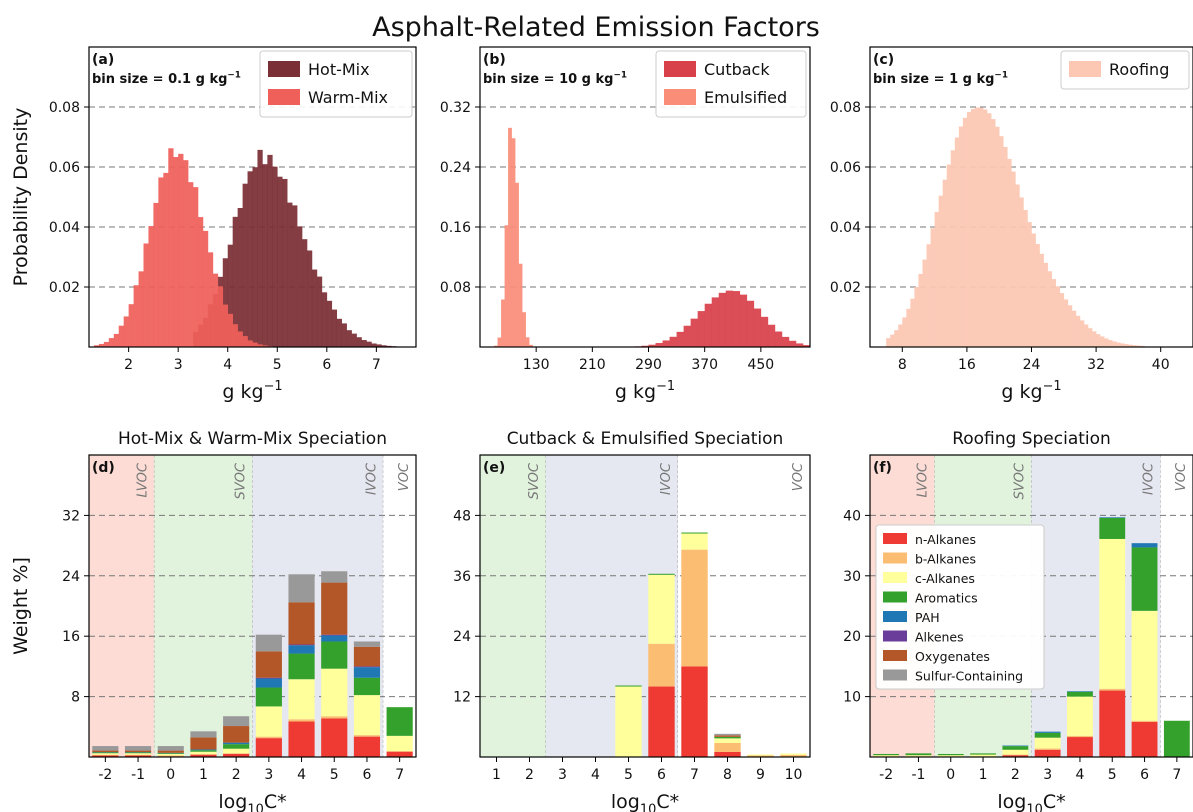 The width and height of the screenshot is (1193, 812). What do you see at coordinates (494, 468) in the screenshot?
I see `panel-label: (e)` at bounding box center [494, 468].